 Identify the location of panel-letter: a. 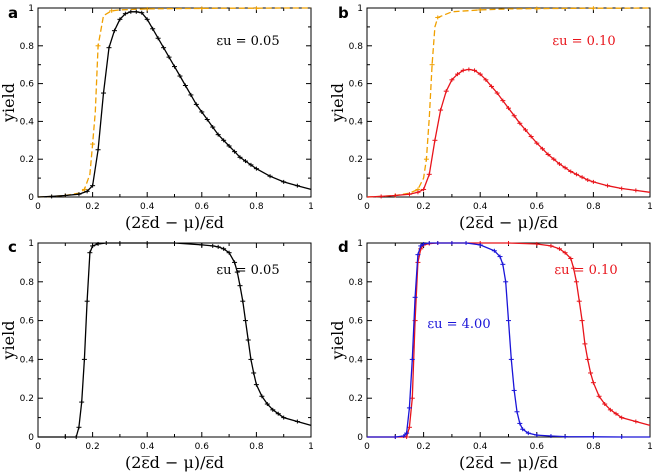
(13, 13).